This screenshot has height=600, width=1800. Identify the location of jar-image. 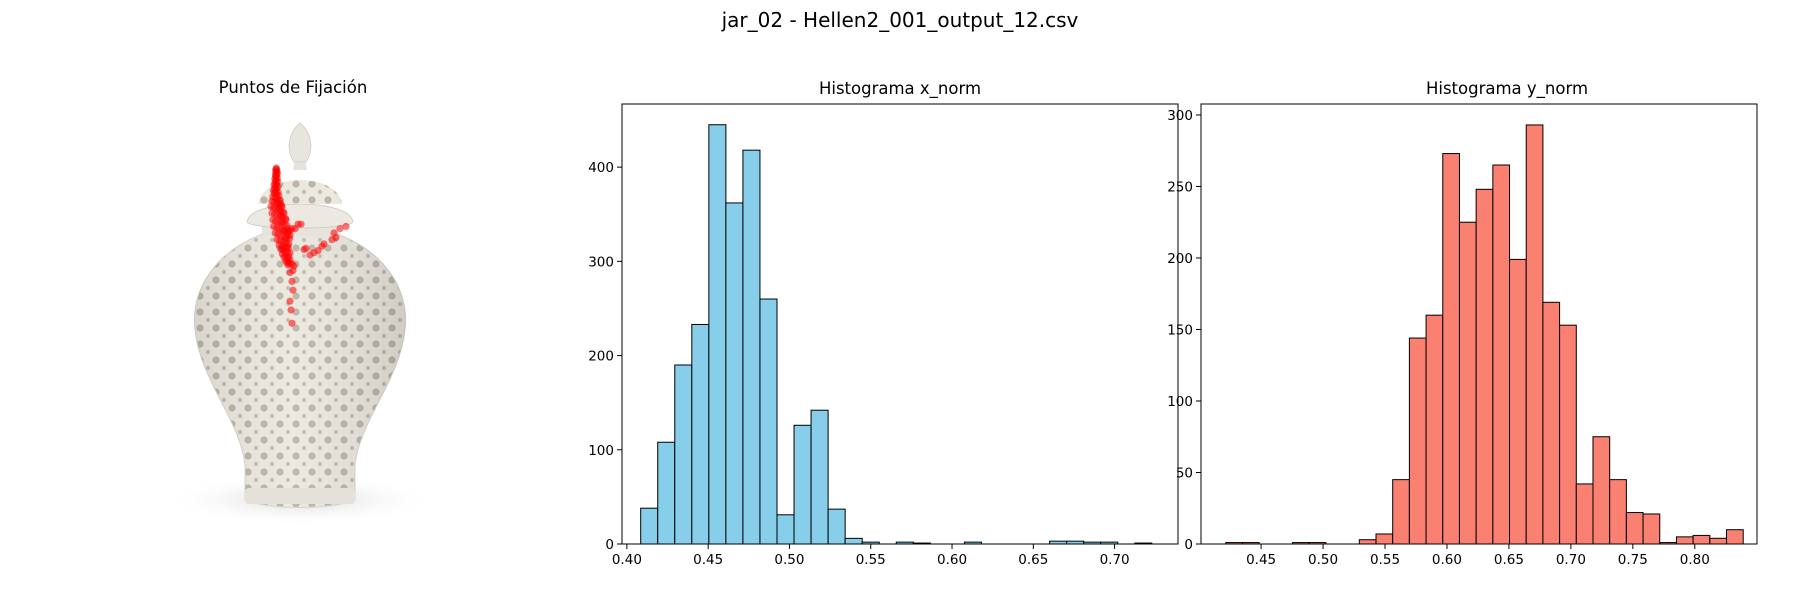
(300, 324).